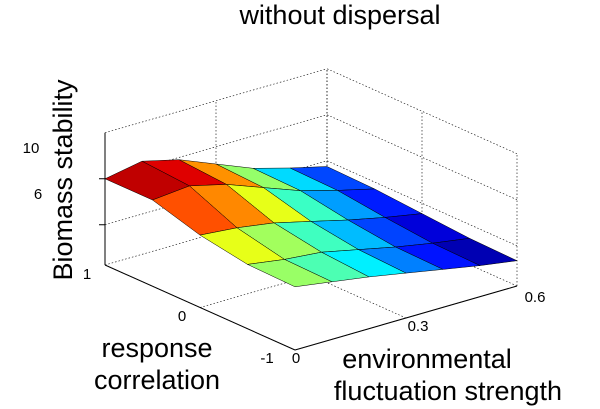 The height and width of the screenshot is (409, 600). I want to click on z-tick-label: 6, so click(38, 194).